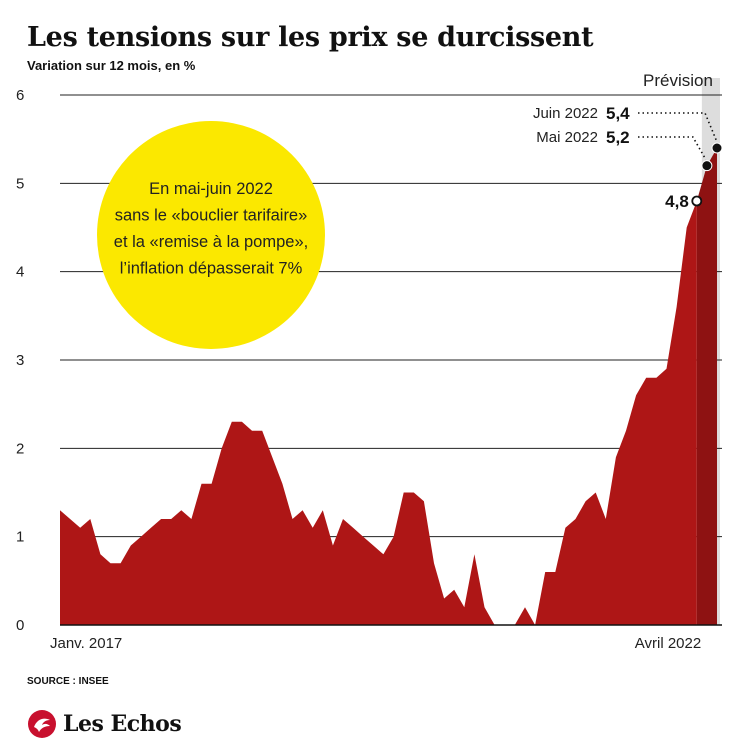 Image resolution: width=750 pixels, height=750 pixels. I want to click on y-tick-label: 3, so click(20, 360).